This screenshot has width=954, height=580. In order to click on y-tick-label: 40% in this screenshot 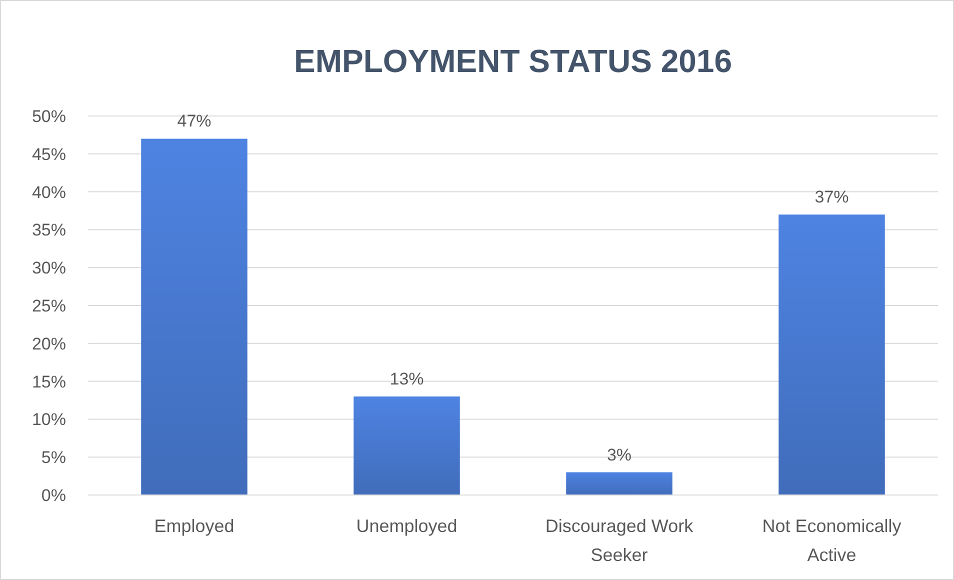, I will do `click(49, 192)`.